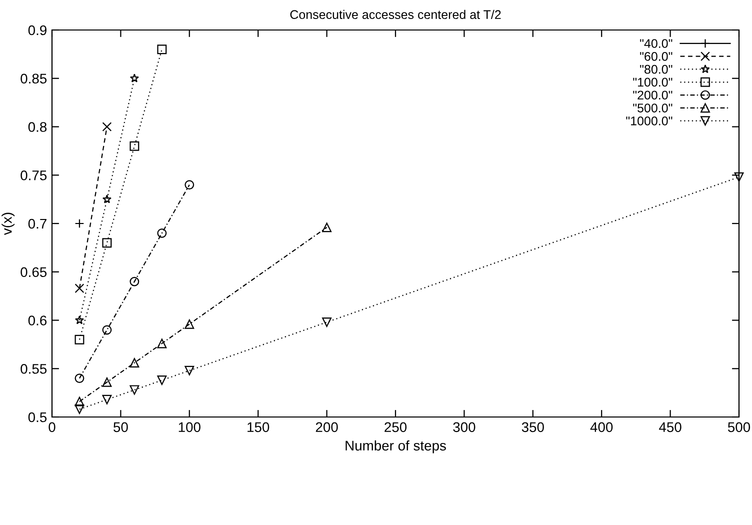 This screenshot has width=752, height=525. I want to click on y-tick-label: 0.8, so click(37, 127).